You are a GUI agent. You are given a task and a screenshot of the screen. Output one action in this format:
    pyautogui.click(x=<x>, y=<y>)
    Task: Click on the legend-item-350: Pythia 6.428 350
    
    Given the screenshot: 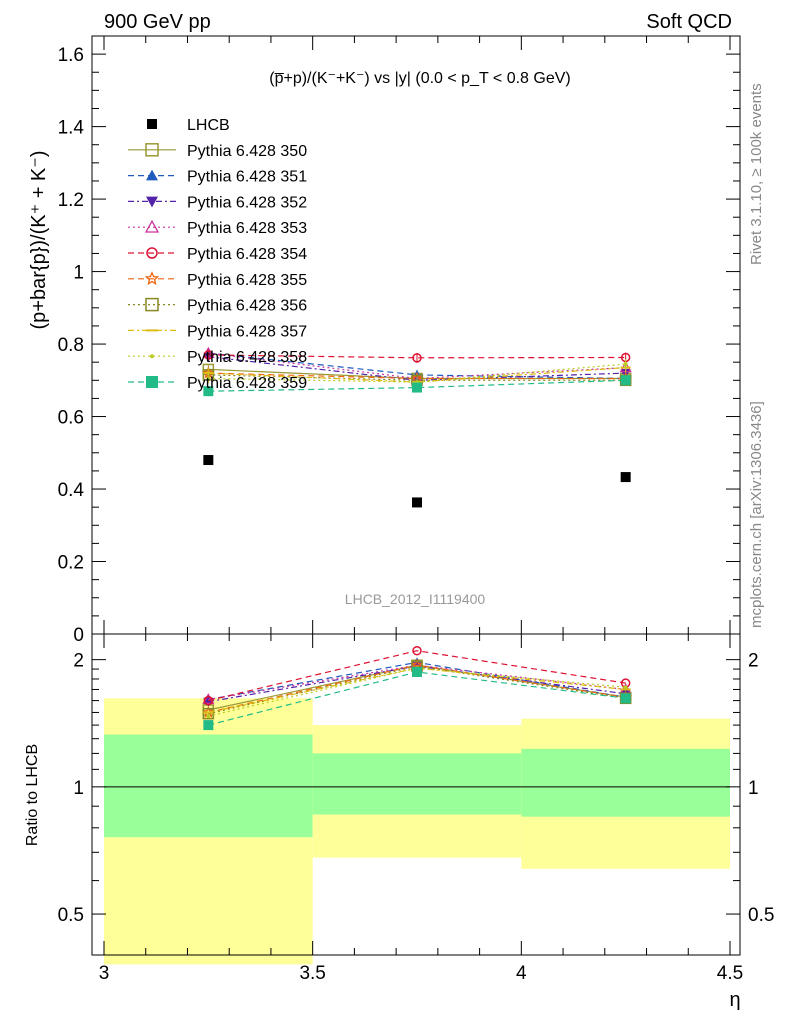 What is the action you would take?
    pyautogui.click(x=217, y=151)
    